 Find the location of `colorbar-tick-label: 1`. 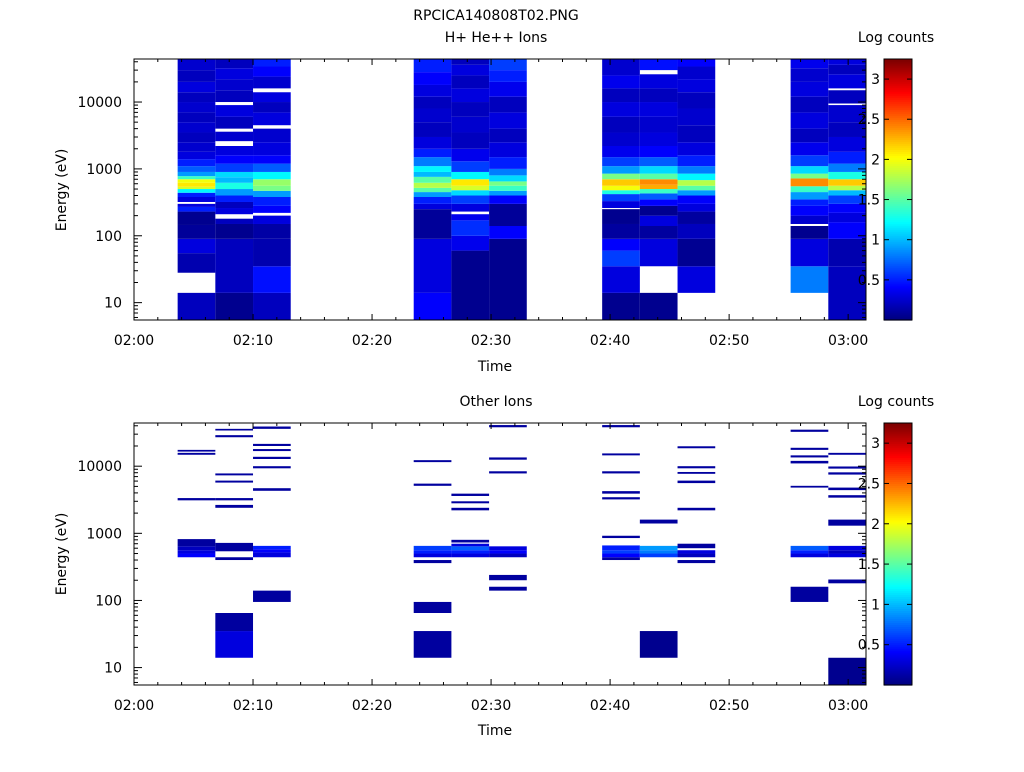

colorbar-tick-label: 1 is located at coordinates (875, 241).